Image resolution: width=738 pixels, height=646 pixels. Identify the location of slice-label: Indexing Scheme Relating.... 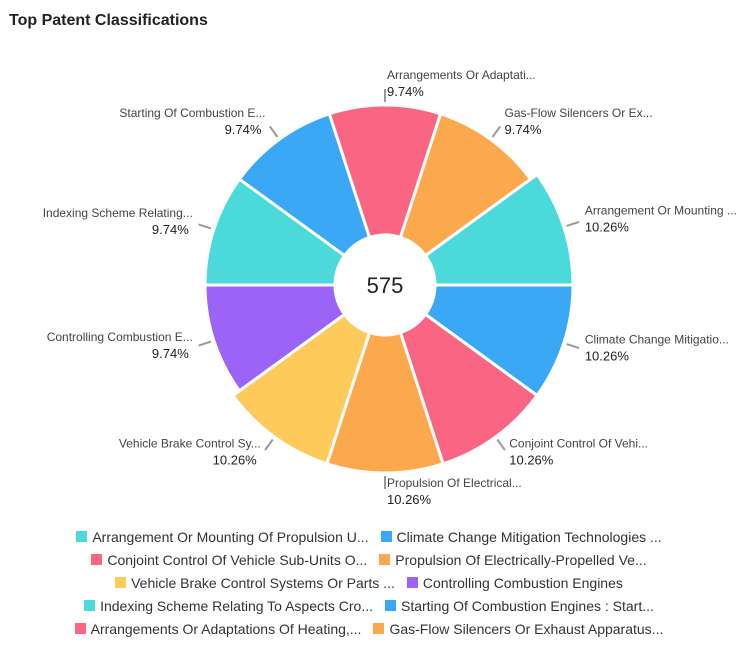
(118, 213).